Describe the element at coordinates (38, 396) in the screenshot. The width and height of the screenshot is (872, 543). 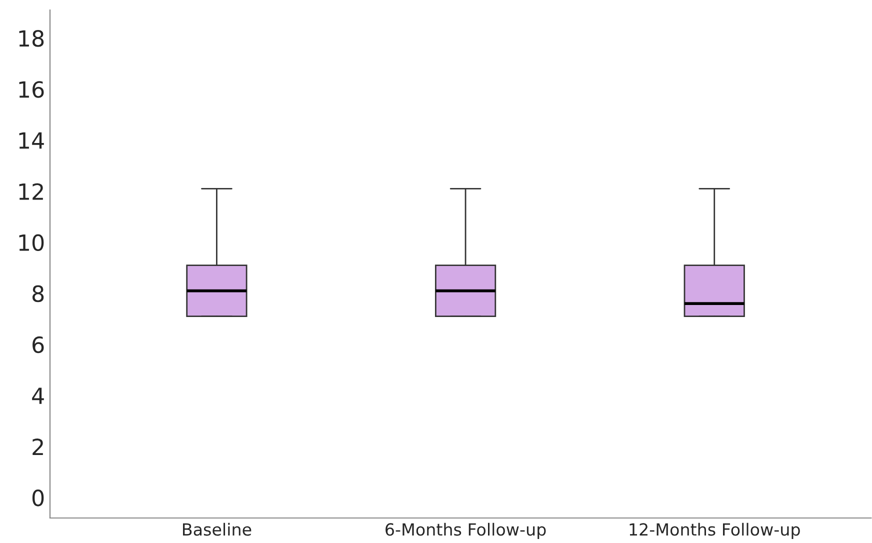
I see `y-tick-label: 4` at that location.